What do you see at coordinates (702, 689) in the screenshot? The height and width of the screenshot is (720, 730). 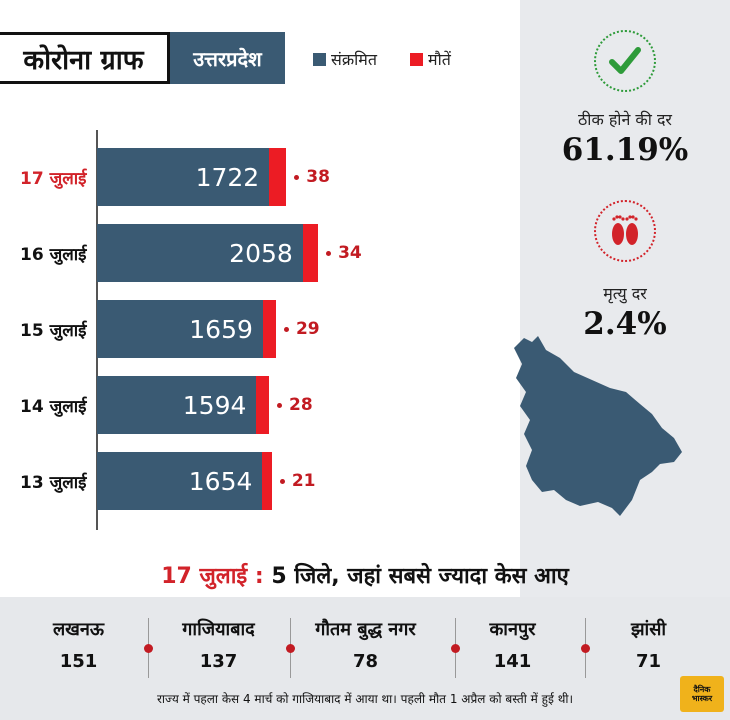 I see `logo-line1: दैनिक` at bounding box center [702, 689].